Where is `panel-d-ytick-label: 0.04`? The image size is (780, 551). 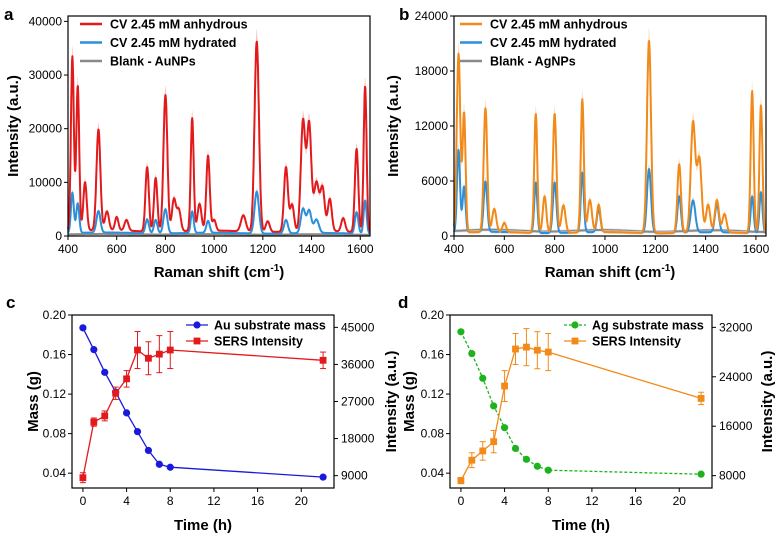
panel-d-ytick-label: 0.04 is located at coordinates (433, 473).